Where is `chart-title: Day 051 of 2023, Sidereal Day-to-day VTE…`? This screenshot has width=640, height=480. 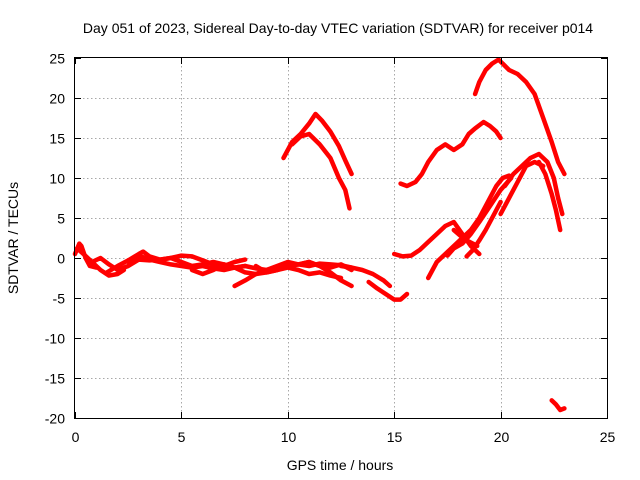 chart-title: Day 051 of 2023, Sidereal Day-to-day VTE… is located at coordinates (338, 28).